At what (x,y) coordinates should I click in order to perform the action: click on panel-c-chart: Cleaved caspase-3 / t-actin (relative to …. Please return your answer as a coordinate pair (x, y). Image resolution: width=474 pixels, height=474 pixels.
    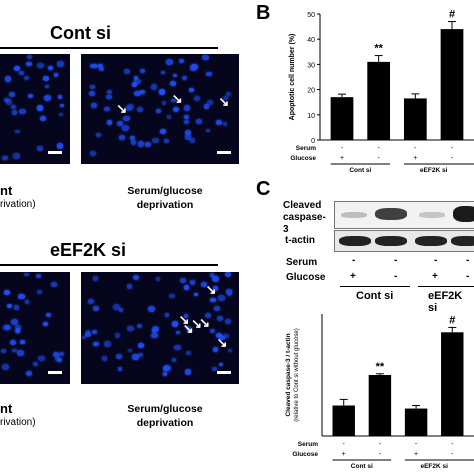
    Looking at the image, I should click on (379, 392).